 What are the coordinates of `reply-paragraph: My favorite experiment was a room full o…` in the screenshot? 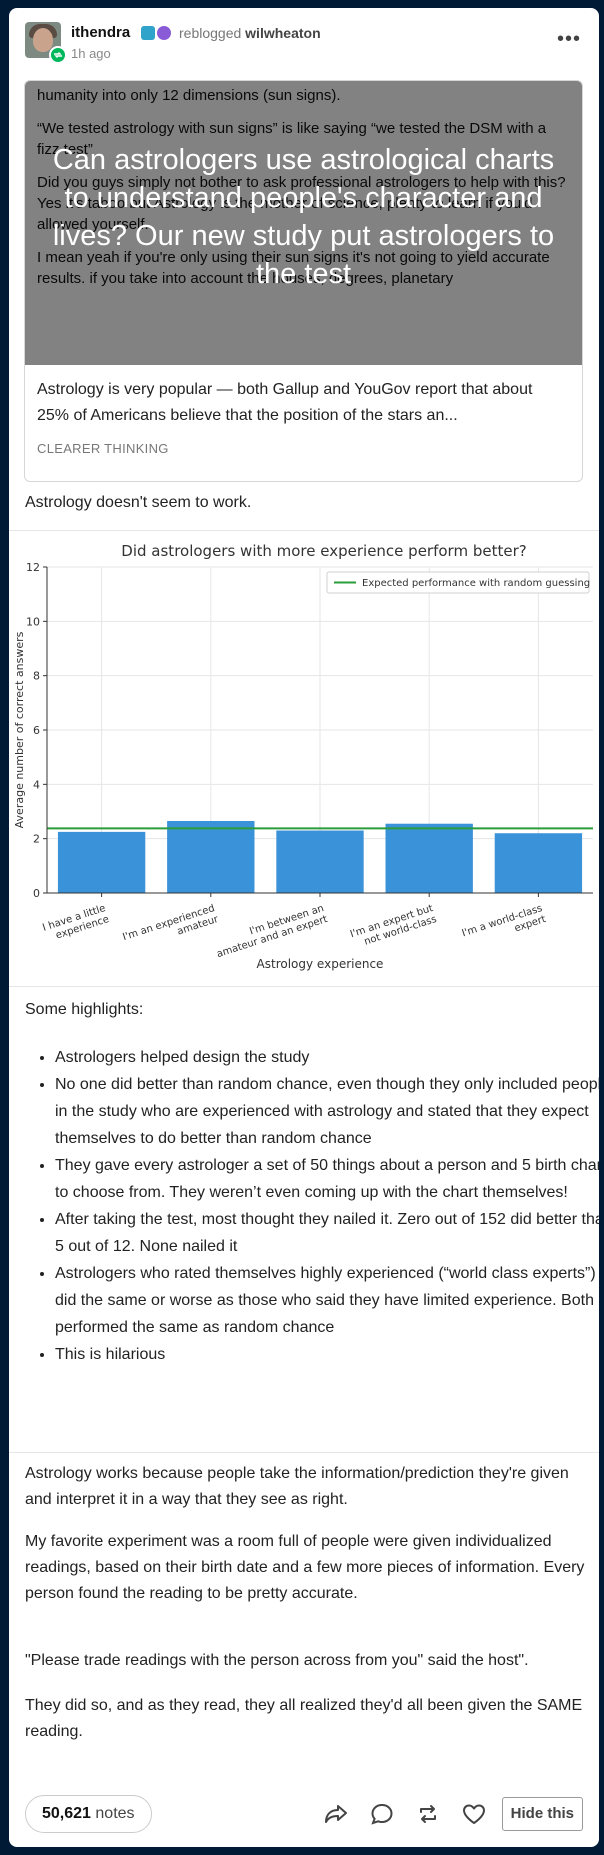 It's located at (305, 1567).